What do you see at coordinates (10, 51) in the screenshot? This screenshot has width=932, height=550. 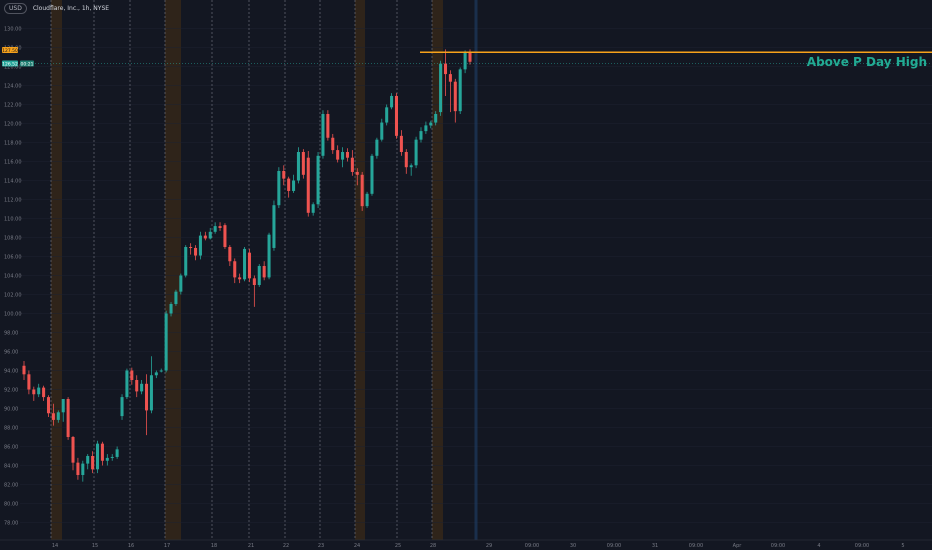 I see `level-price-badge-text: 127.50` at bounding box center [10, 51].